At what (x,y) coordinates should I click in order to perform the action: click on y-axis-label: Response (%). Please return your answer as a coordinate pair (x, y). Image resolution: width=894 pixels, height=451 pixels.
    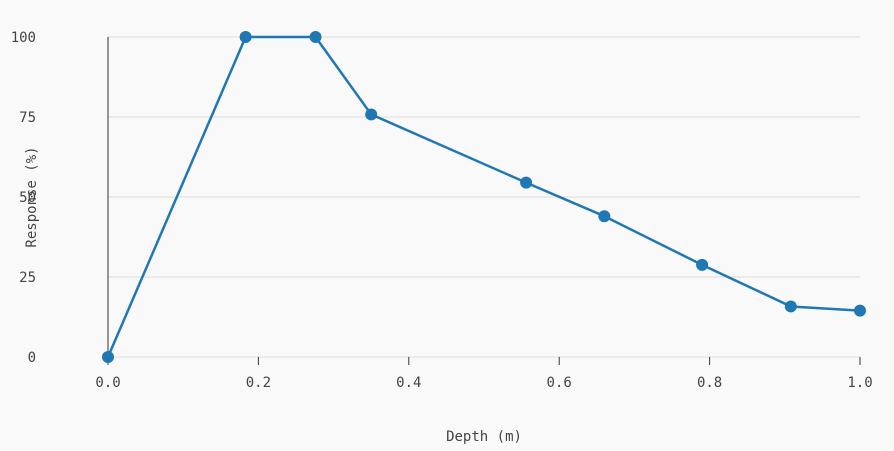
    Looking at the image, I should click on (32, 196).